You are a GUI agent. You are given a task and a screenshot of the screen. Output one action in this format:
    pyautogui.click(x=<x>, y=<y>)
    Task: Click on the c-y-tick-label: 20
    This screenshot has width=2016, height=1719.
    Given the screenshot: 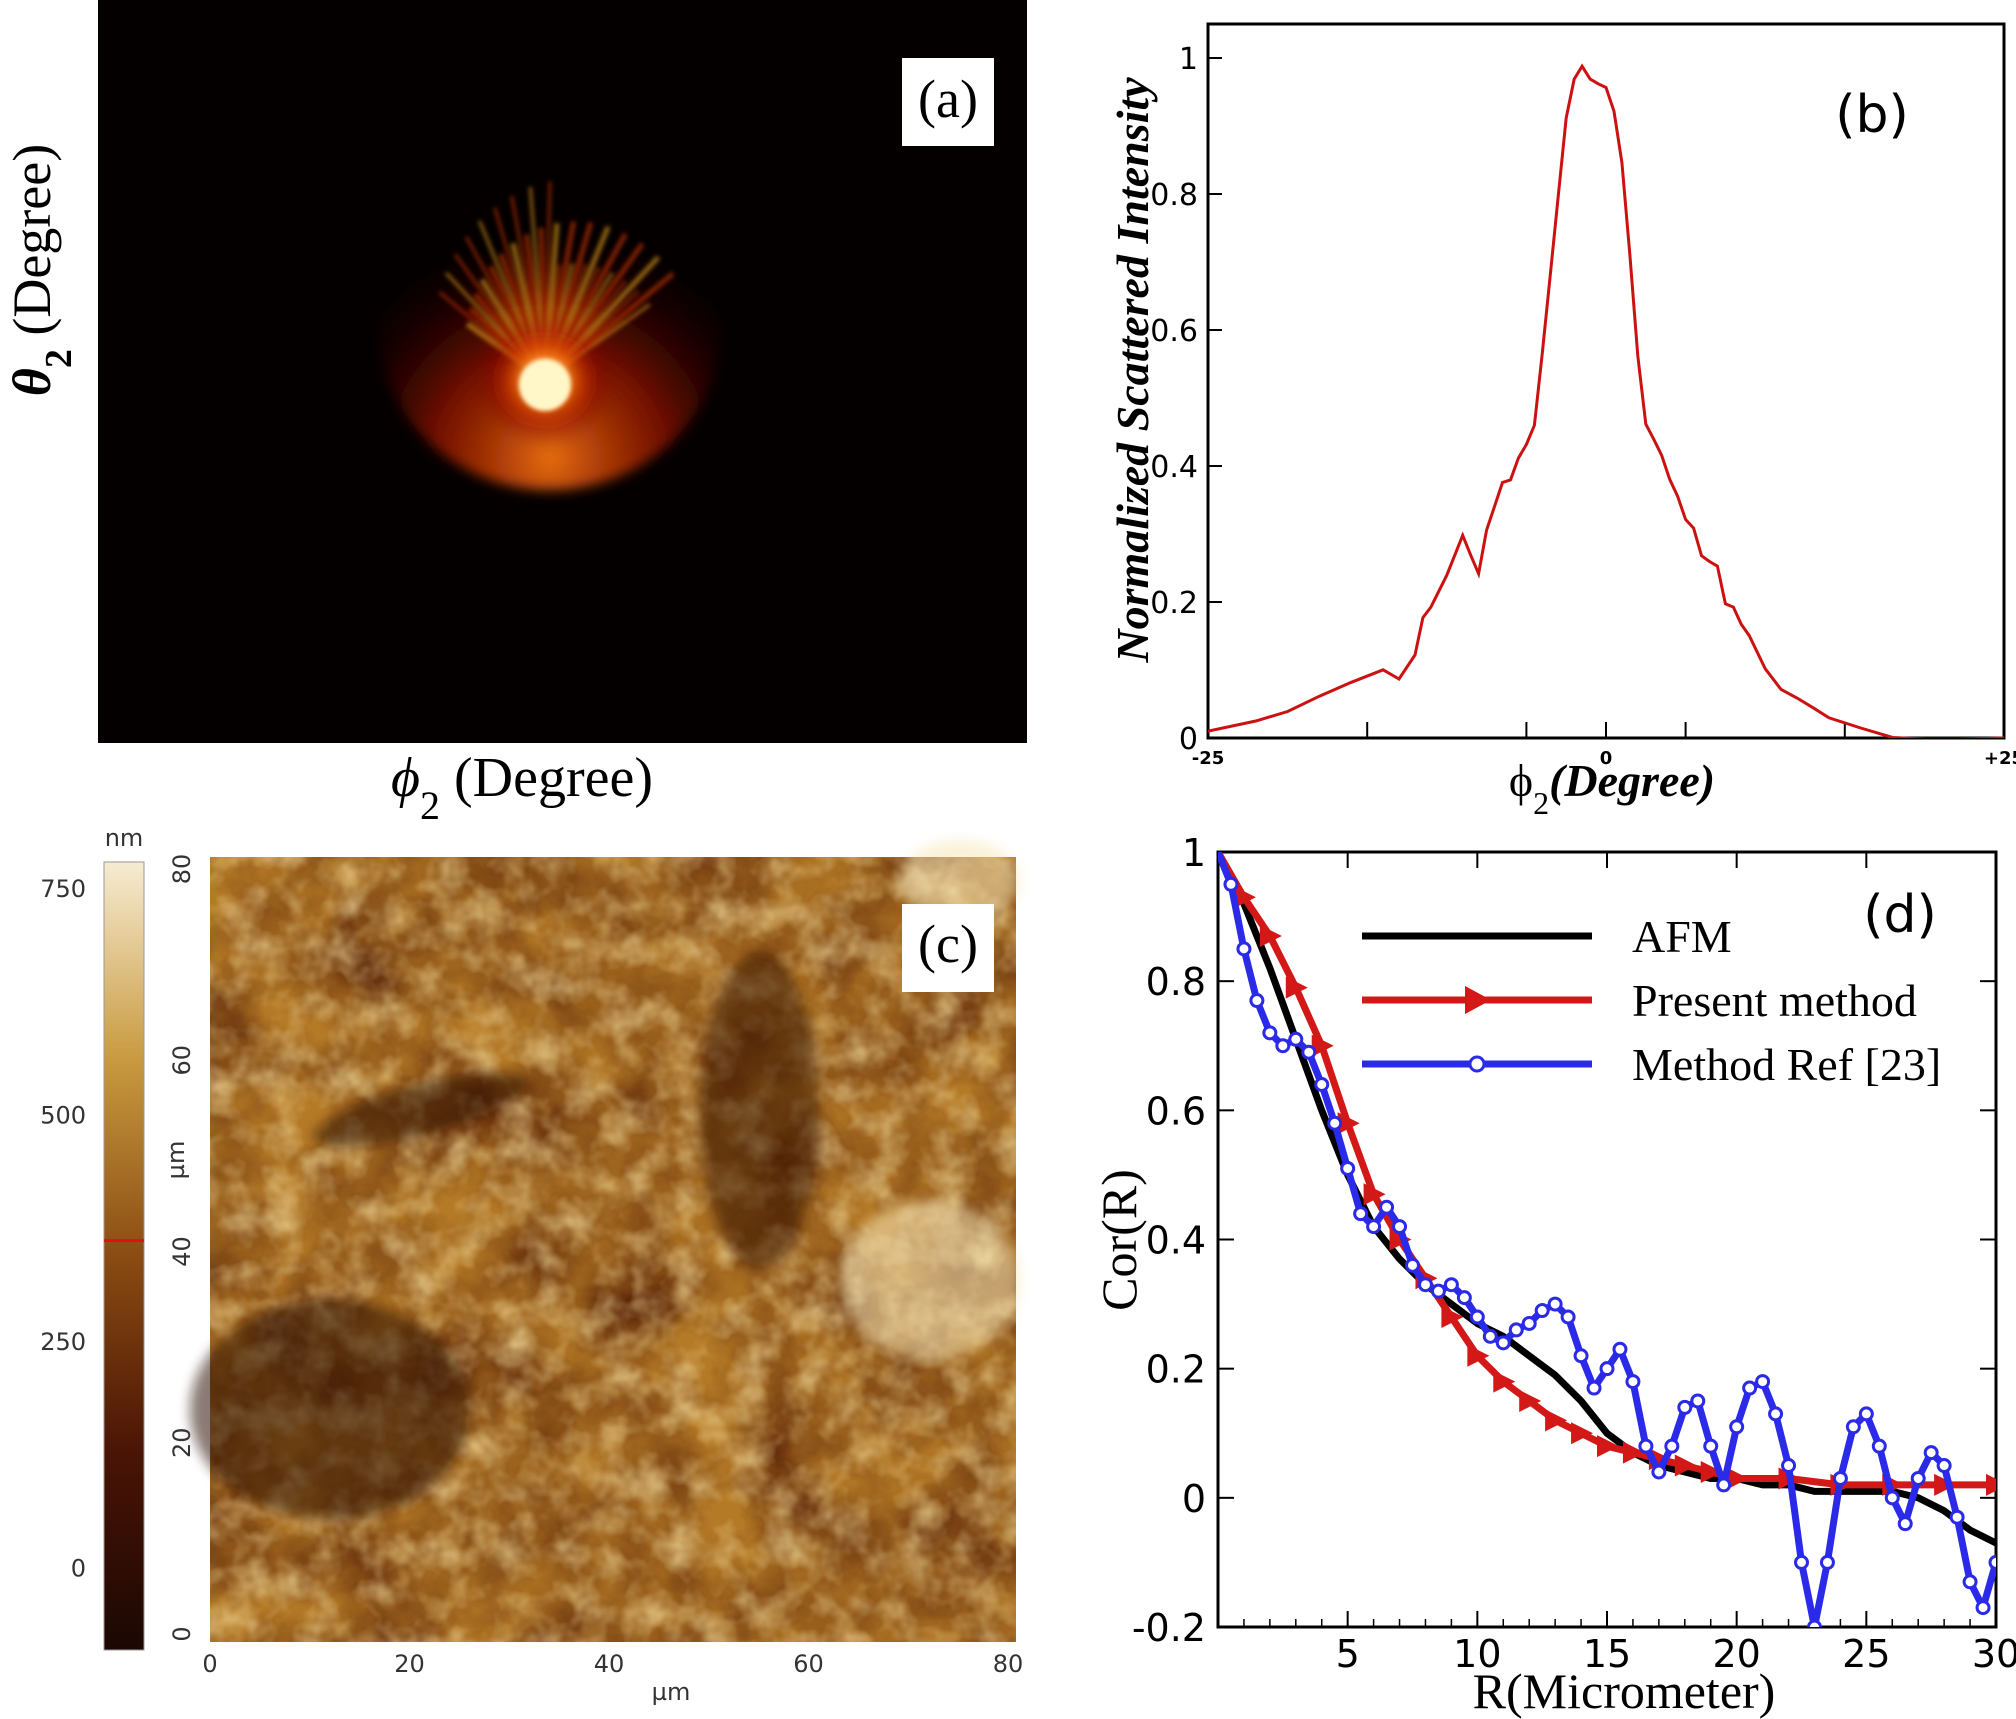 What is the action you would take?
    pyautogui.click(x=182, y=1442)
    